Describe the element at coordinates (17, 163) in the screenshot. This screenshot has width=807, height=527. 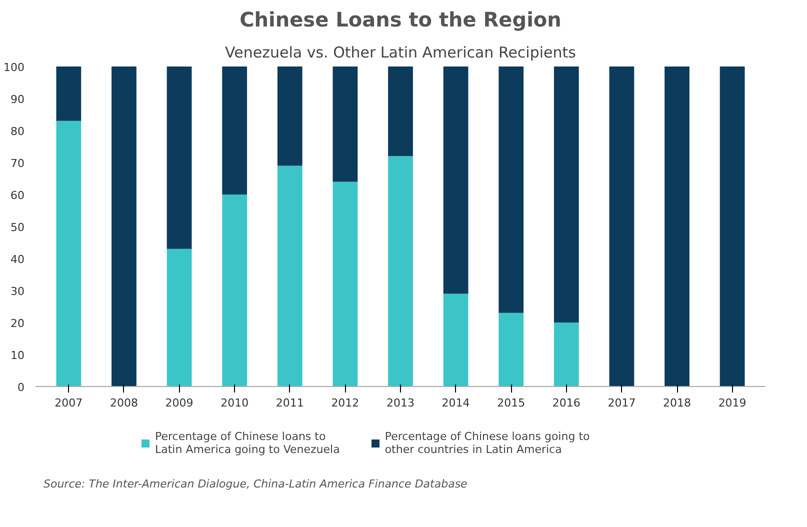
I see `y-tick-label: 70` at that location.